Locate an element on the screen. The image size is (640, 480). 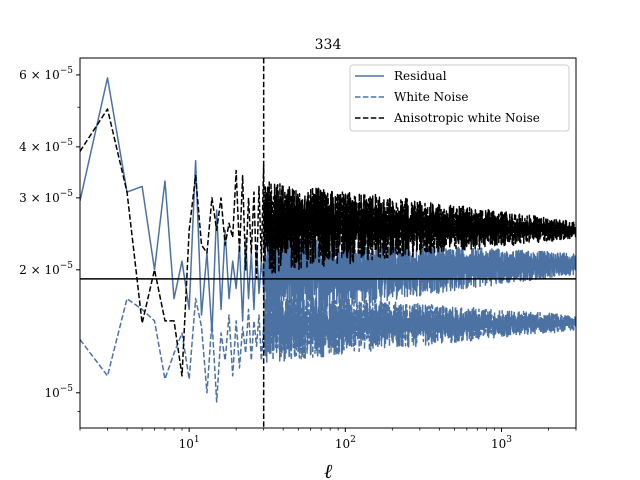
x-axis-label: ℓ is located at coordinates (328, 469).